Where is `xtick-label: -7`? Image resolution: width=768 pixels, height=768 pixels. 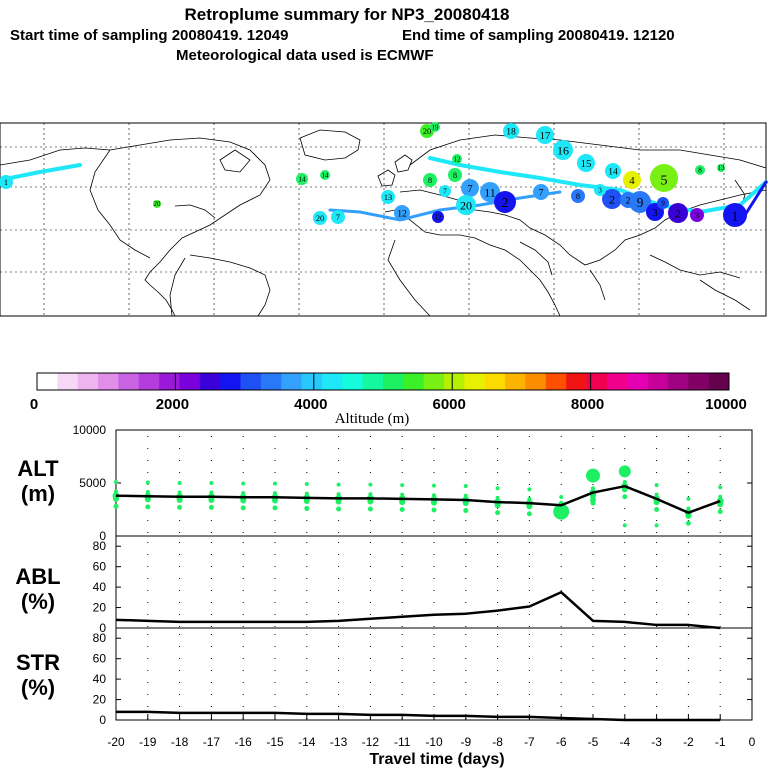
xtick-label: -7 is located at coordinates (529, 742).